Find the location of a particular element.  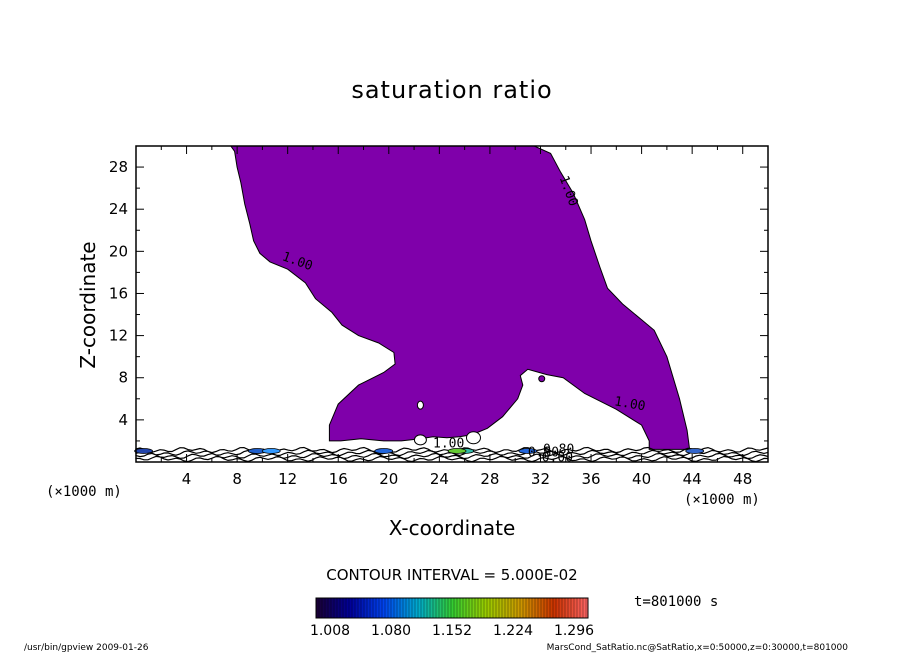

x-tick-label: 44 is located at coordinates (692, 479).